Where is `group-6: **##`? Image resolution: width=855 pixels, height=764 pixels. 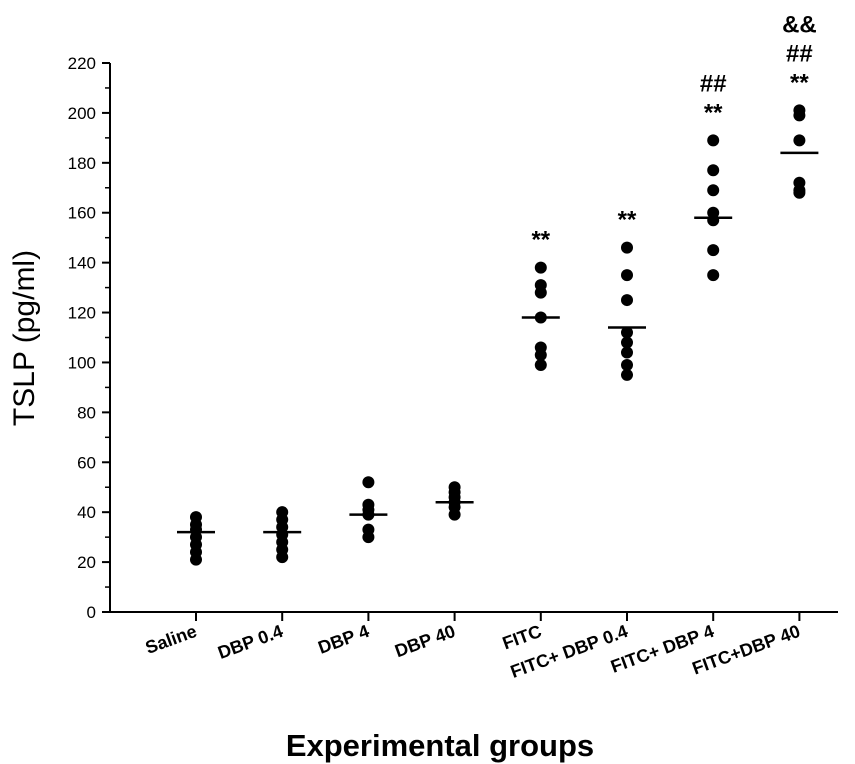 group-6: **## is located at coordinates (713, 176).